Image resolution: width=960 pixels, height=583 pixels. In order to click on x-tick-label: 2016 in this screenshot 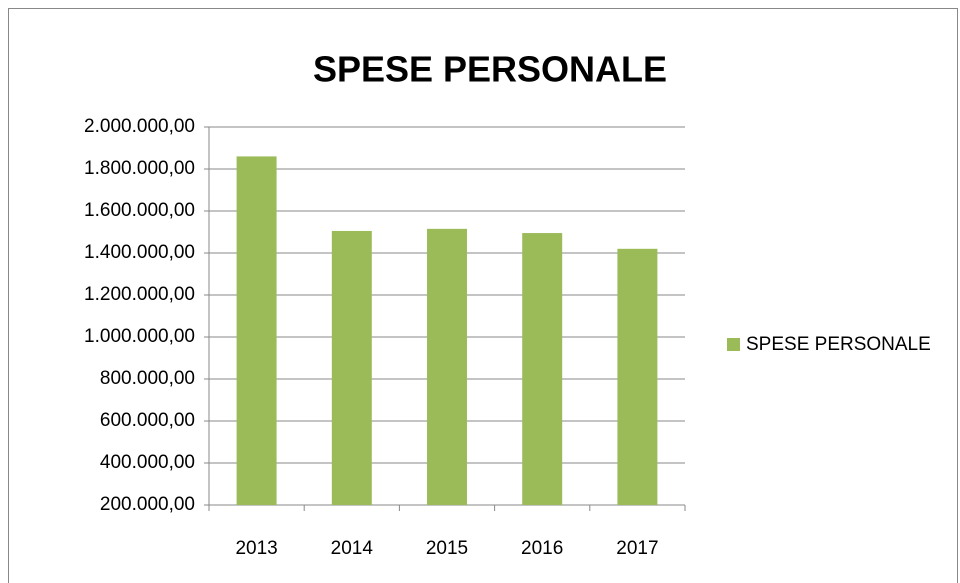, I will do `click(542, 548)`.